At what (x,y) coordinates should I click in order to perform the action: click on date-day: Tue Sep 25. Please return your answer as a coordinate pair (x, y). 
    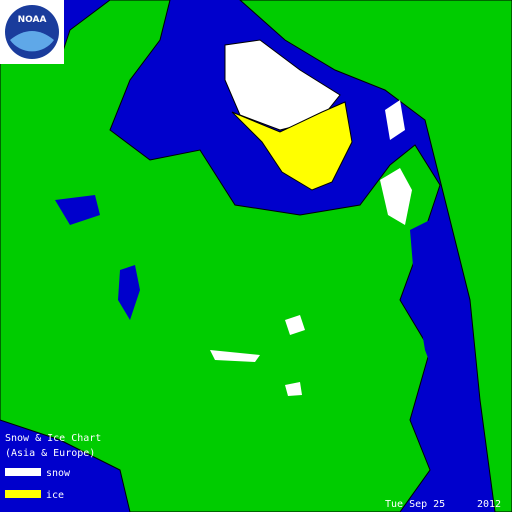
    Looking at the image, I should click on (415, 504).